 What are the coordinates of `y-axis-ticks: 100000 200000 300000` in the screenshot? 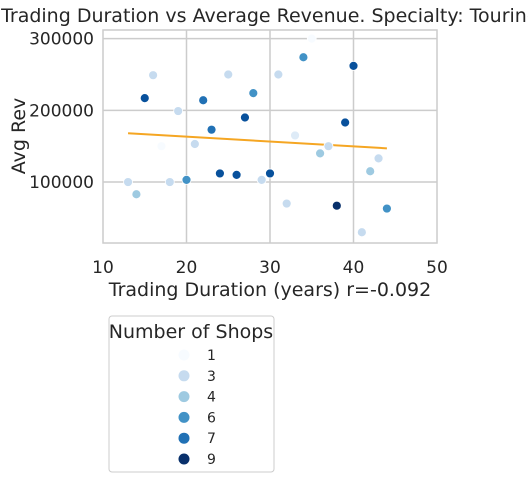 It's located at (61, 111).